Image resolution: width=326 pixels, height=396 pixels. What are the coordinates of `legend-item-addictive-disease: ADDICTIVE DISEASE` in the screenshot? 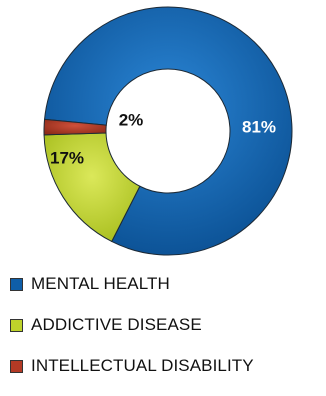 It's located at (168, 325).